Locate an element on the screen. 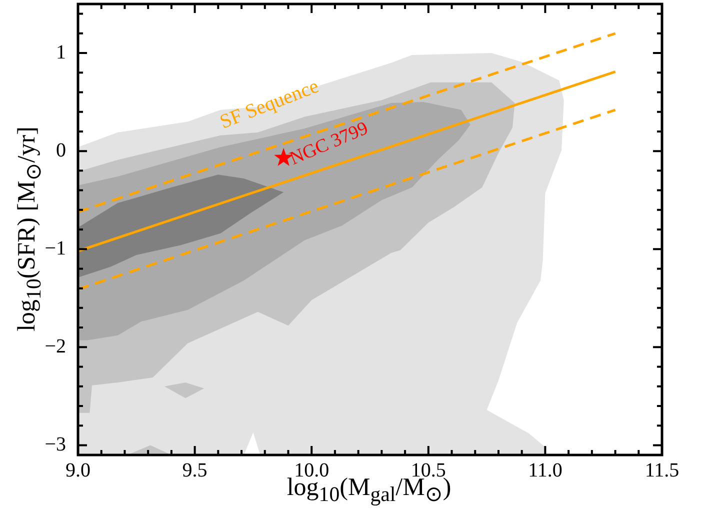 The image size is (712, 522). text: NGC 3799 is located at coordinates (329, 144).